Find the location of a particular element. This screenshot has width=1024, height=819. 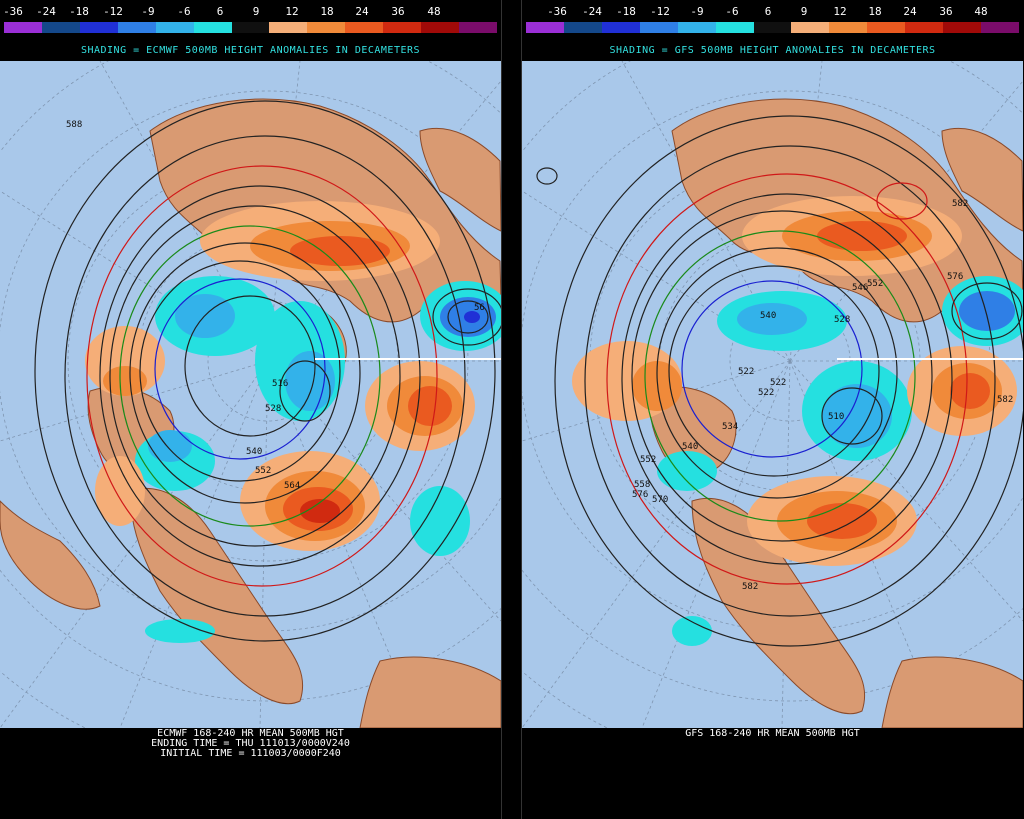

contour-label: 588 is located at coordinates (74, 125).